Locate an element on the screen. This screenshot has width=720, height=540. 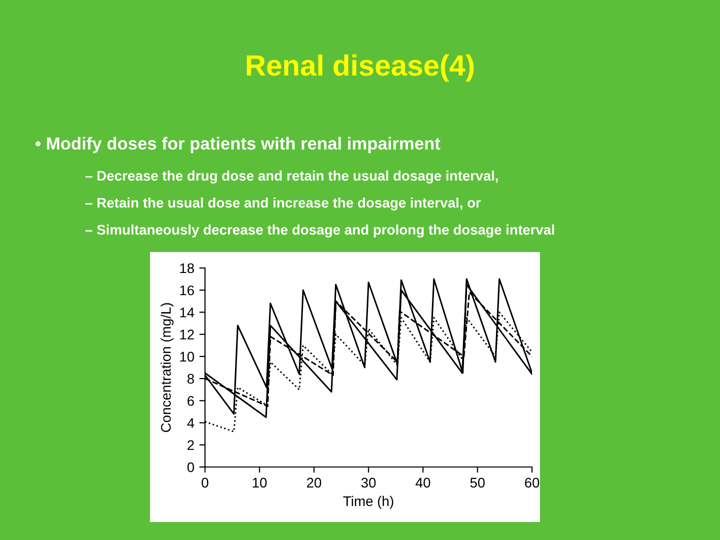
x-tick-label: 40 is located at coordinates (423, 483).